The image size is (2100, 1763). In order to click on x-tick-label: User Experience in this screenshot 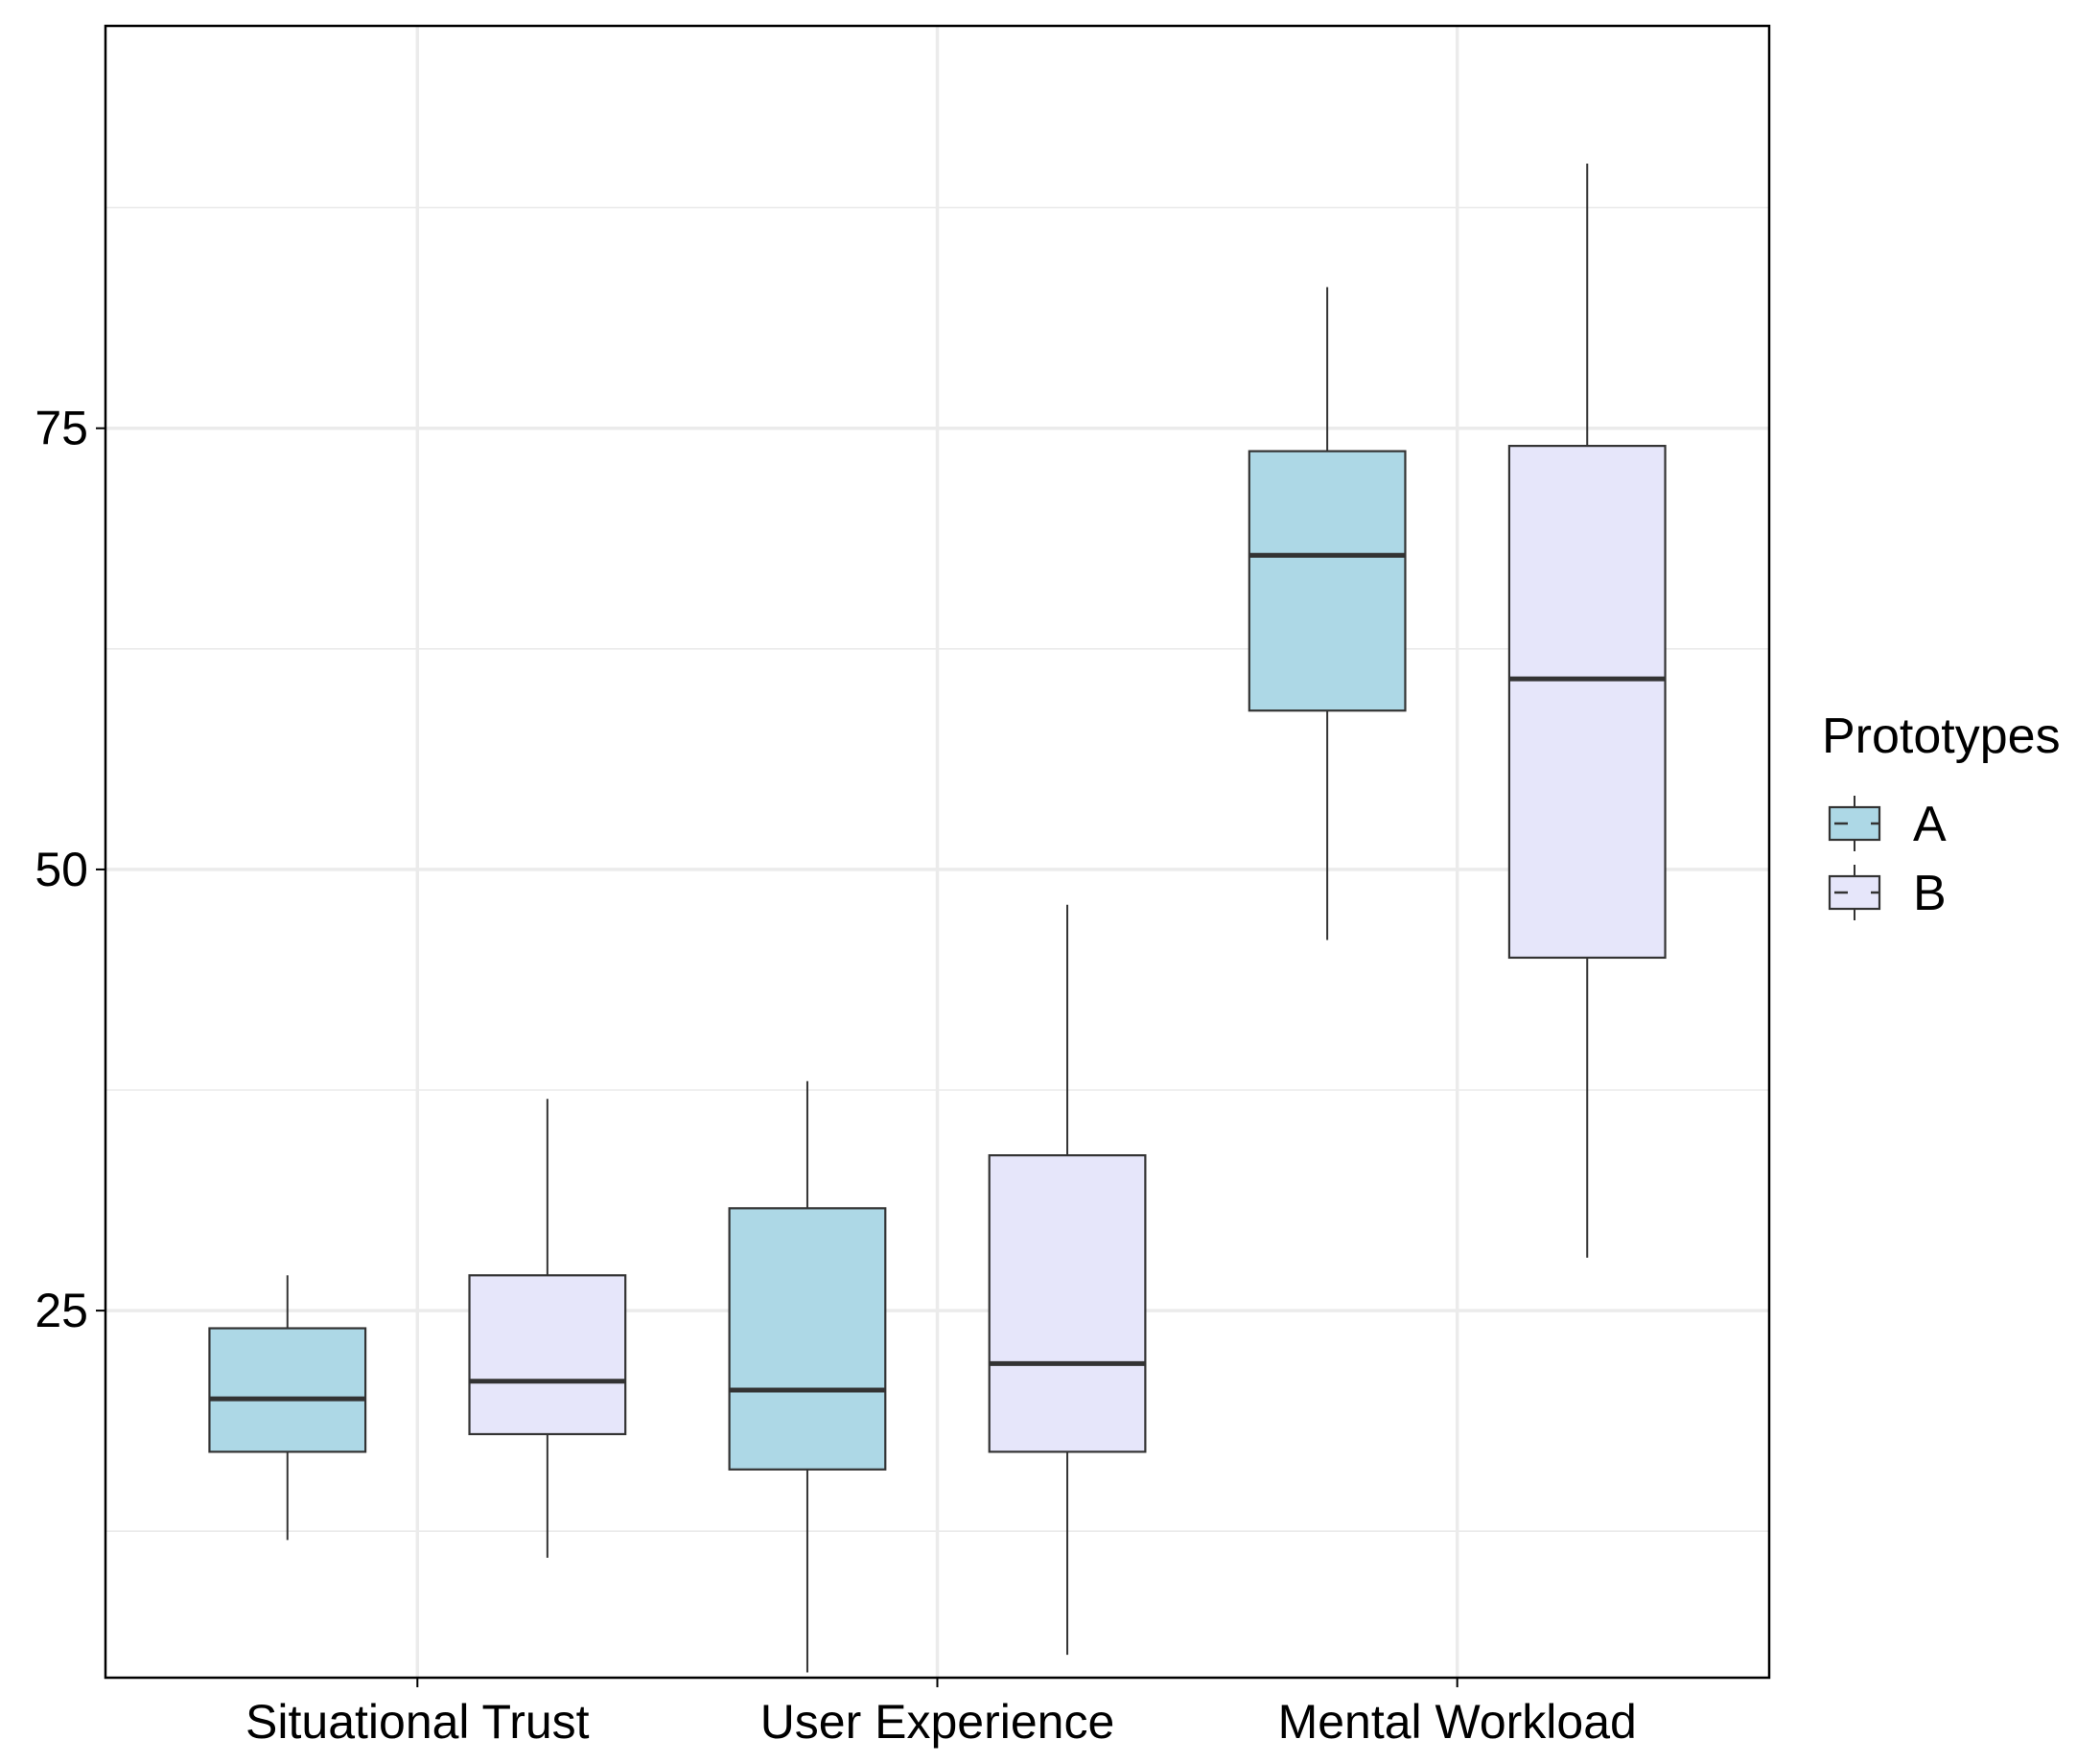, I will do `click(937, 1722)`.